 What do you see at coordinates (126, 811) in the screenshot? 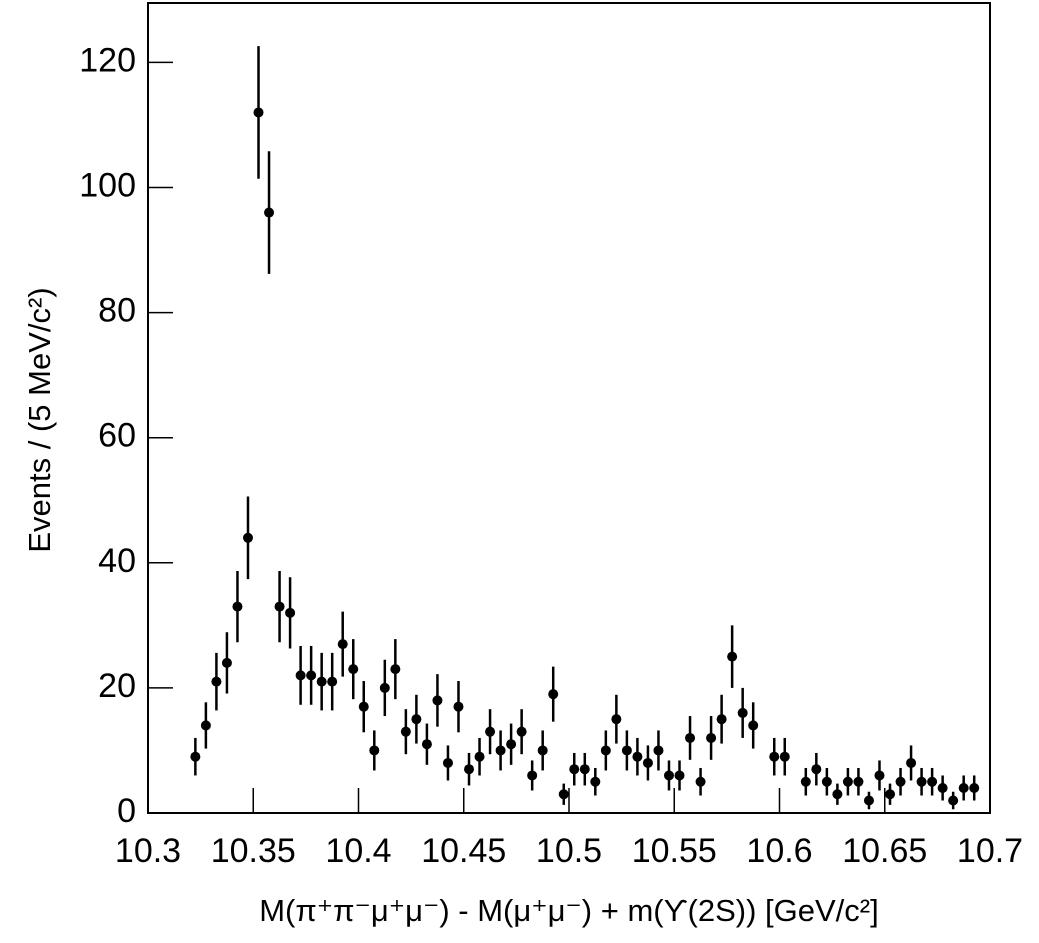
I see `y-tick-label: 0` at bounding box center [126, 811].